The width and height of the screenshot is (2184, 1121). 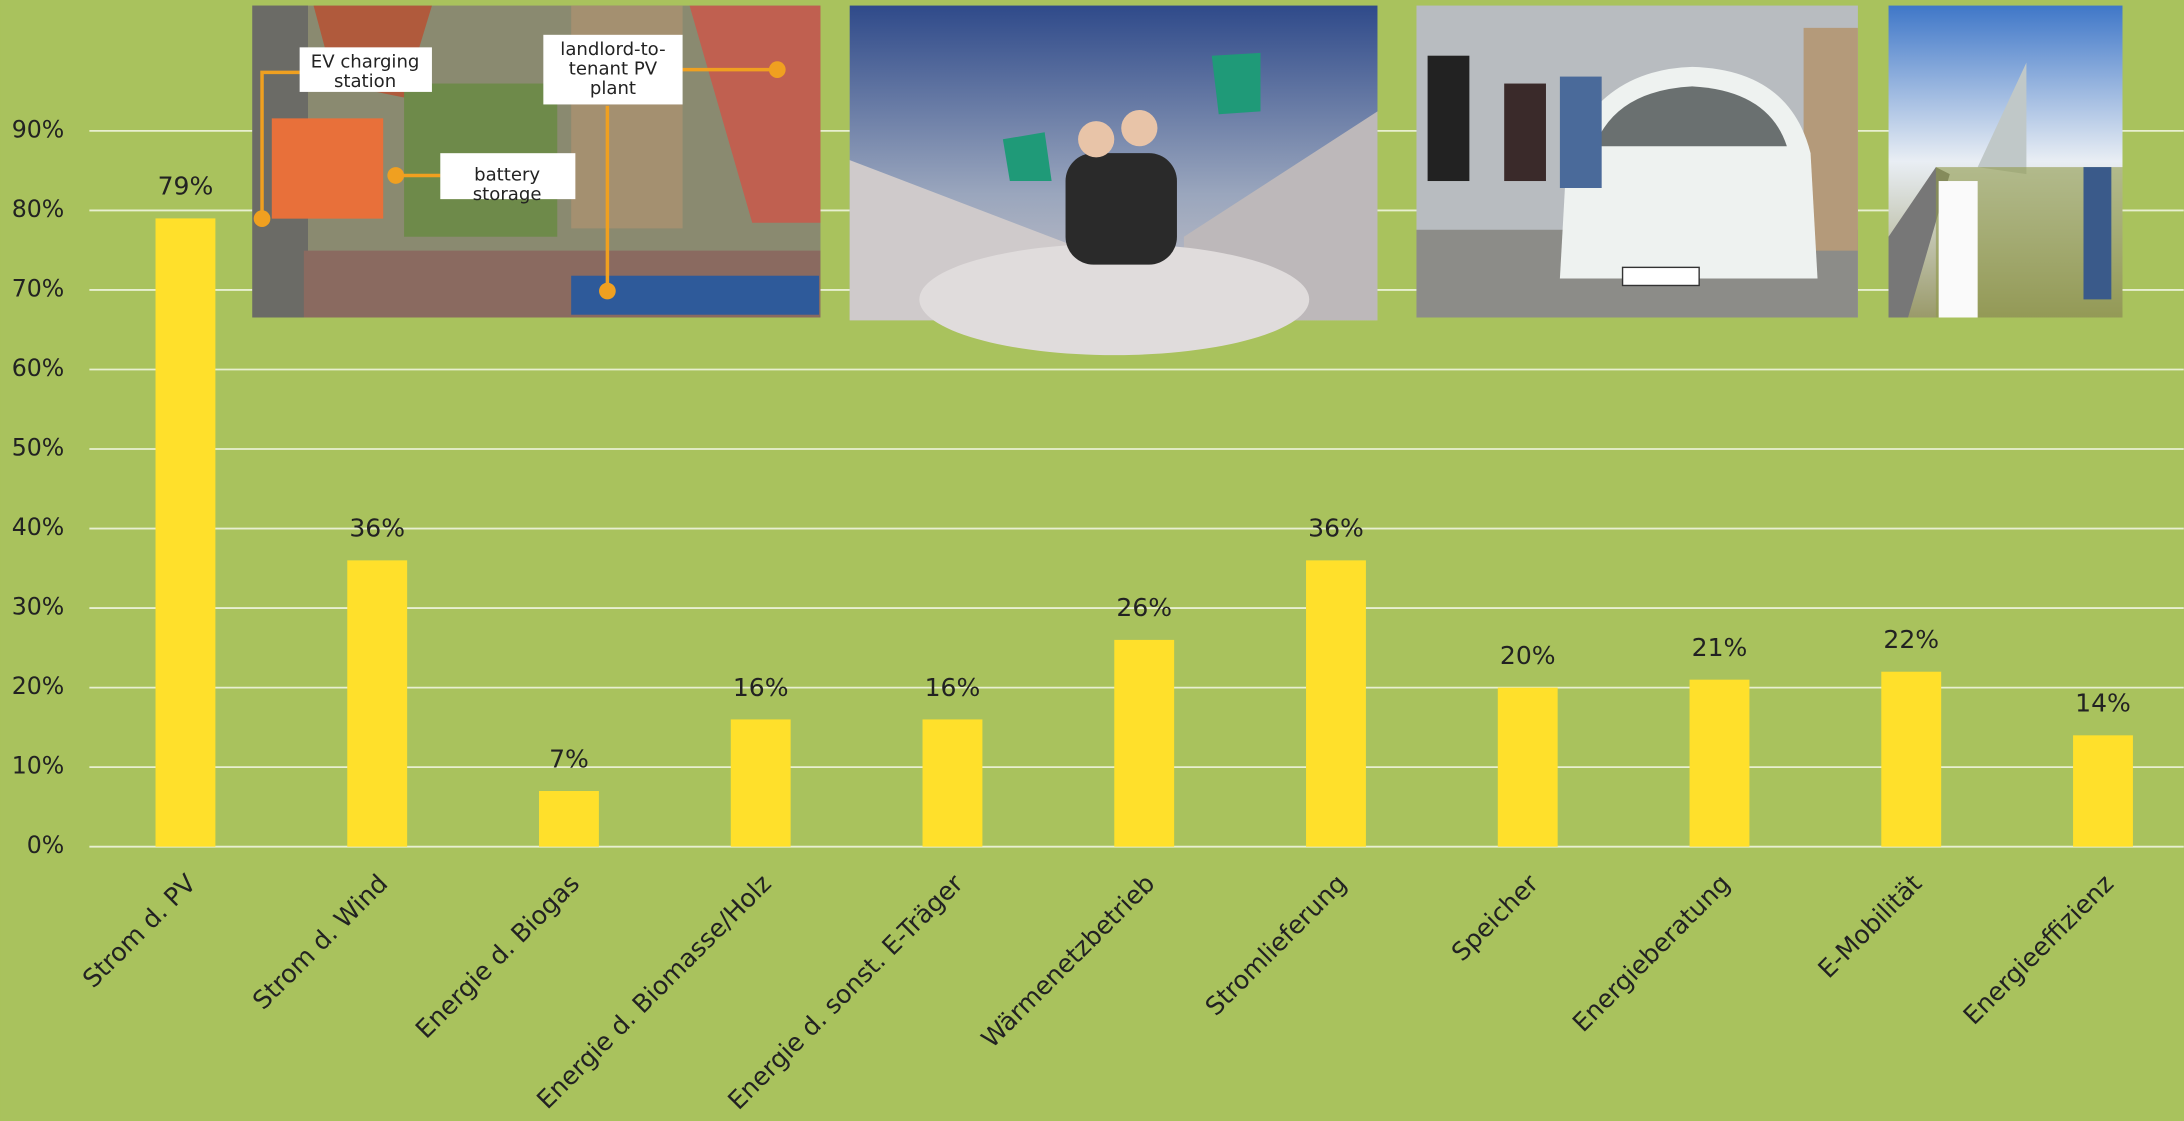 I want to click on y-tick-label: 60%, so click(x=38, y=368).